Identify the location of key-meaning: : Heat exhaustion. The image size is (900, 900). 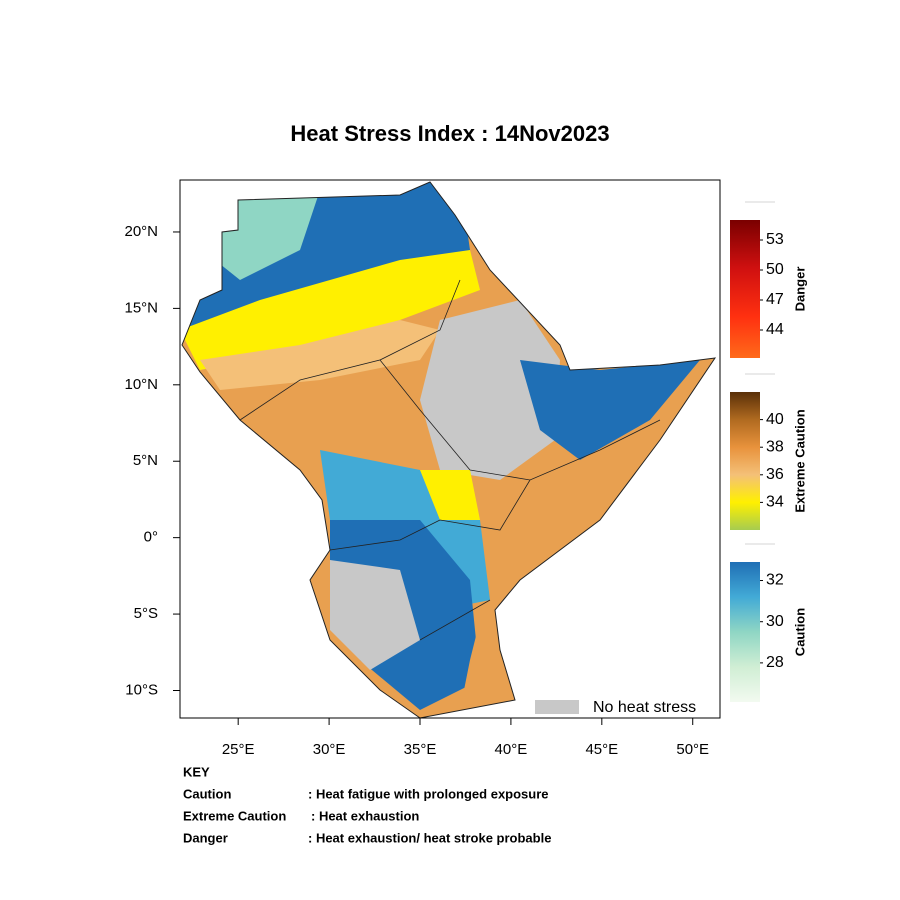
(365, 815).